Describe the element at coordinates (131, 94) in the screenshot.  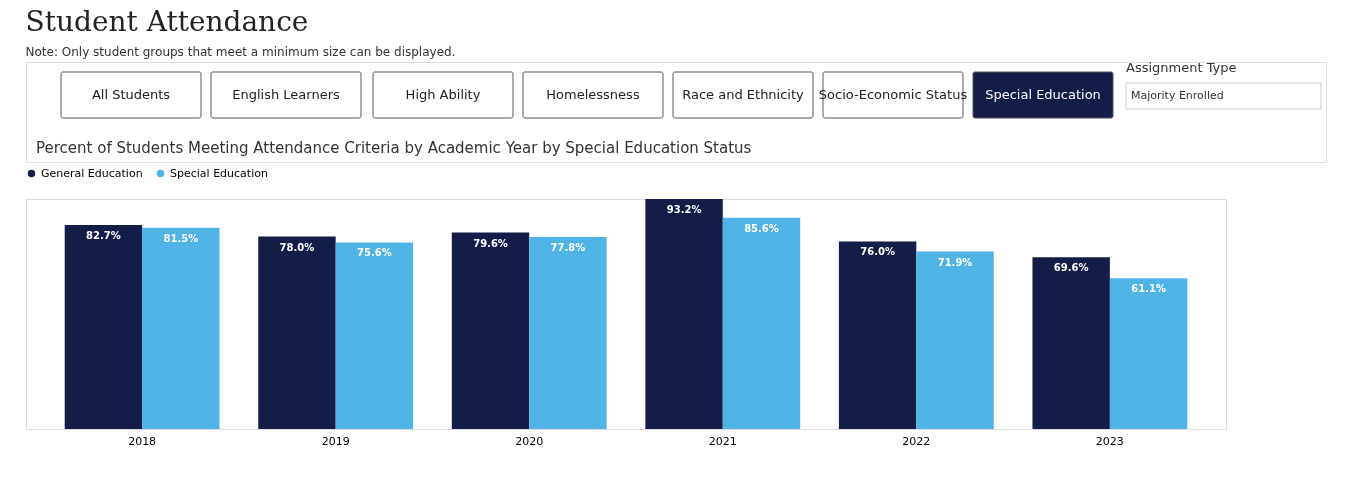
I see `text: All Students` at that location.